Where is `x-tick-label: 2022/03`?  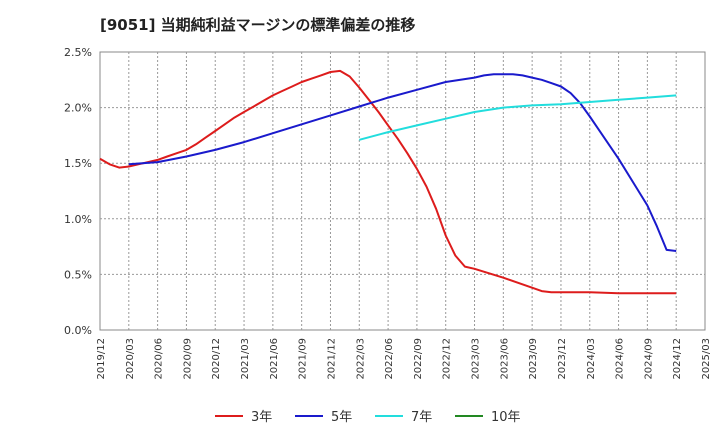
x-tick-label: 2022/03 is located at coordinates (360, 359).